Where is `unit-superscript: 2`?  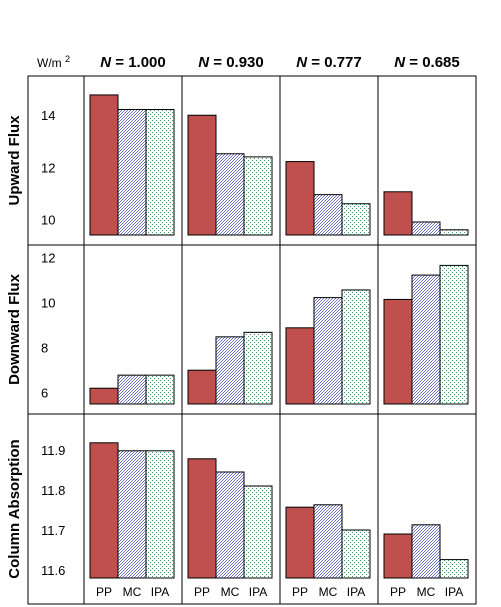
unit-superscript: 2 is located at coordinates (67, 59).